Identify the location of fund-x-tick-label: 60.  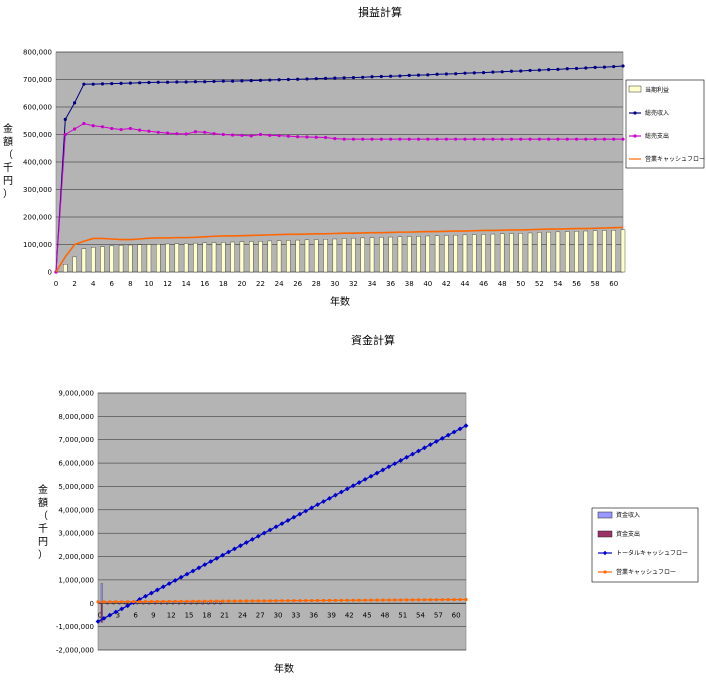
(456, 615).